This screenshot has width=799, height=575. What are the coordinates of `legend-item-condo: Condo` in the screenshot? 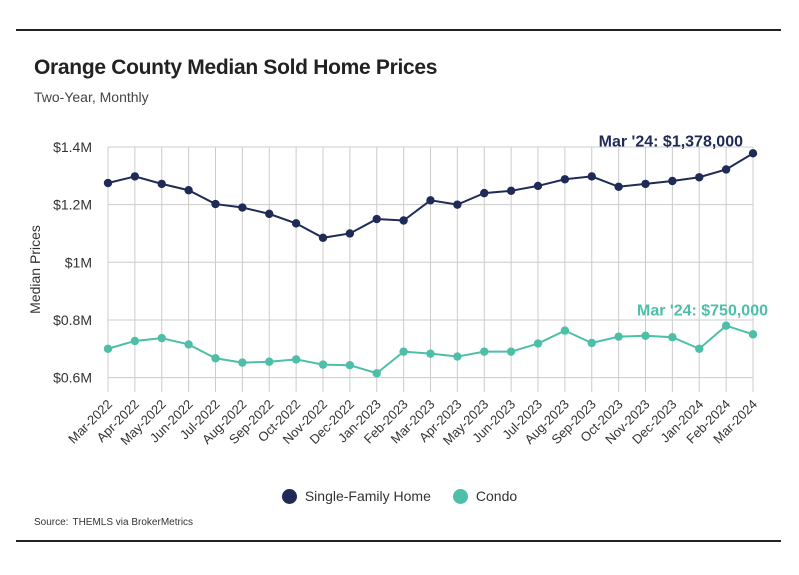 It's located at (485, 496).